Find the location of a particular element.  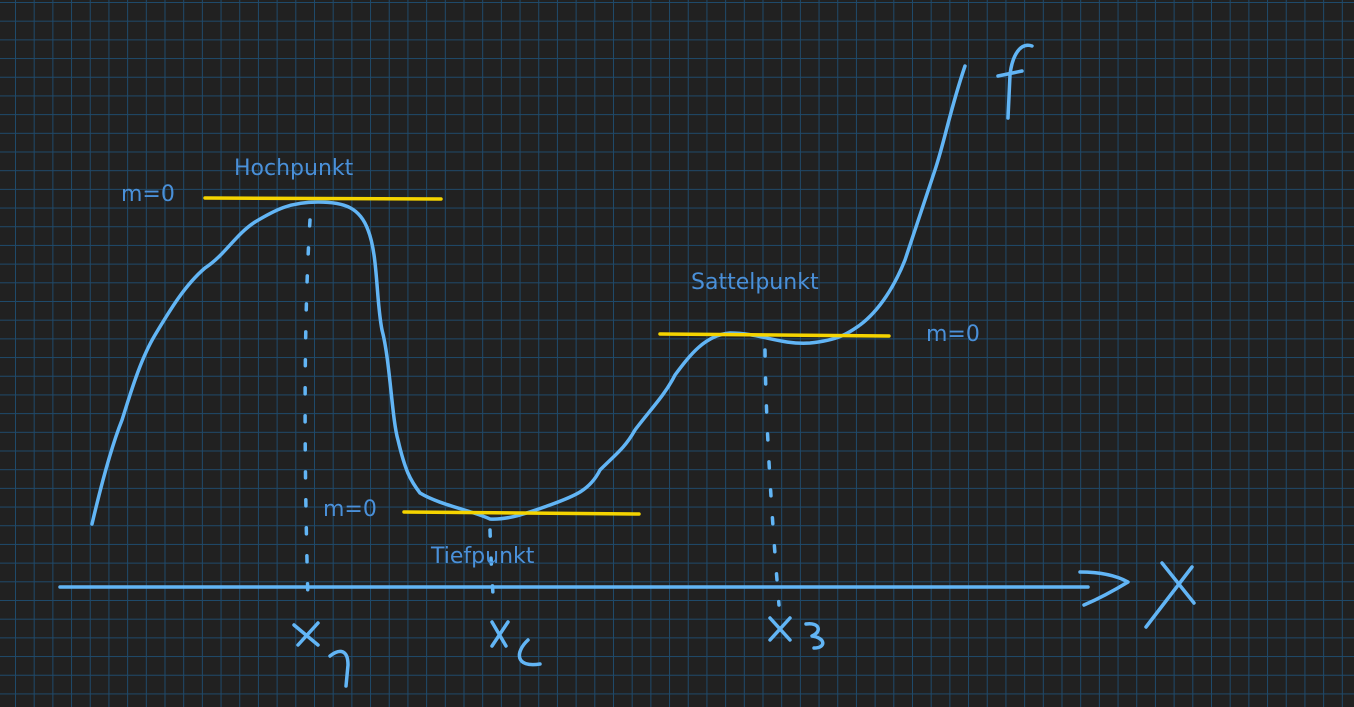

dropline-x3 is located at coordinates (772, 477).